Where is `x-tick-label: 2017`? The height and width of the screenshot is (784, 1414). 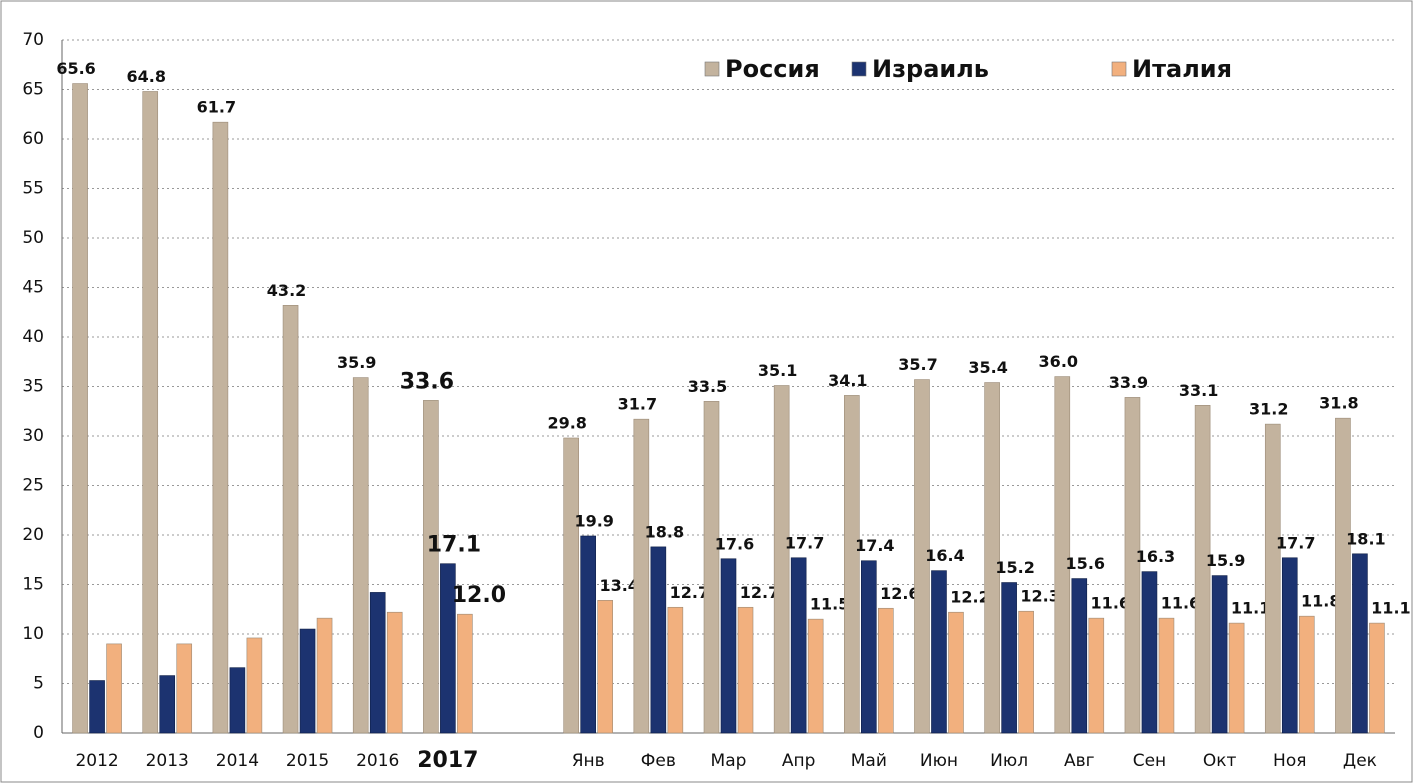 x-tick-label: 2017 is located at coordinates (447, 760).